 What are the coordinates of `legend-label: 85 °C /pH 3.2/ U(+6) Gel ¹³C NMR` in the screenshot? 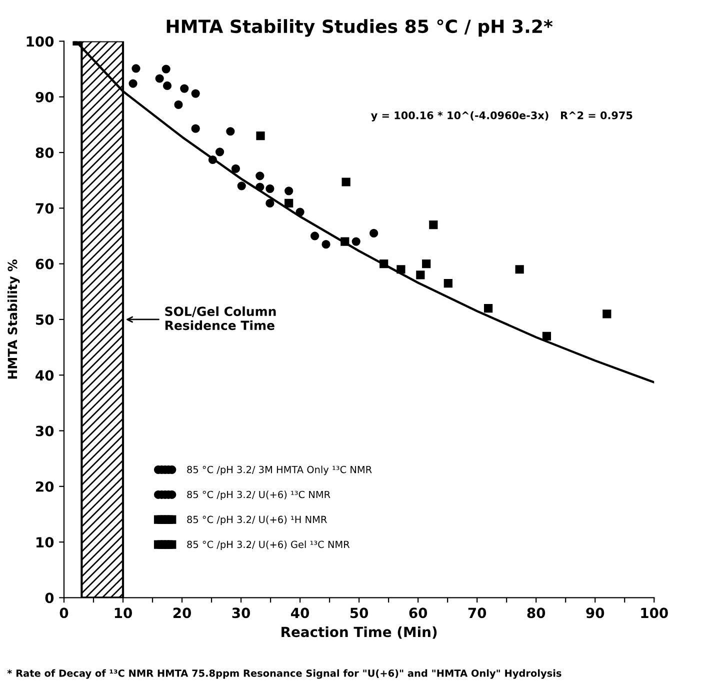 It's located at (268, 545).